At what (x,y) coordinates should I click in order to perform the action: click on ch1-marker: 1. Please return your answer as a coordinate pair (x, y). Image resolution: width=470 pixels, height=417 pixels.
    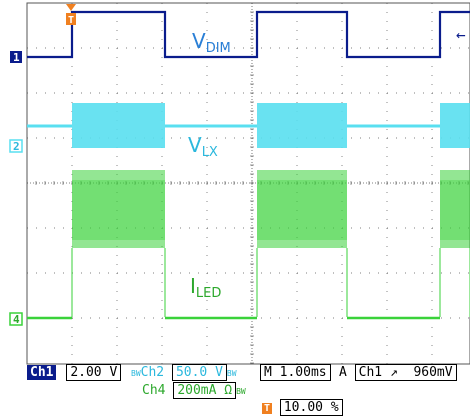
    Looking at the image, I should click on (16, 57).